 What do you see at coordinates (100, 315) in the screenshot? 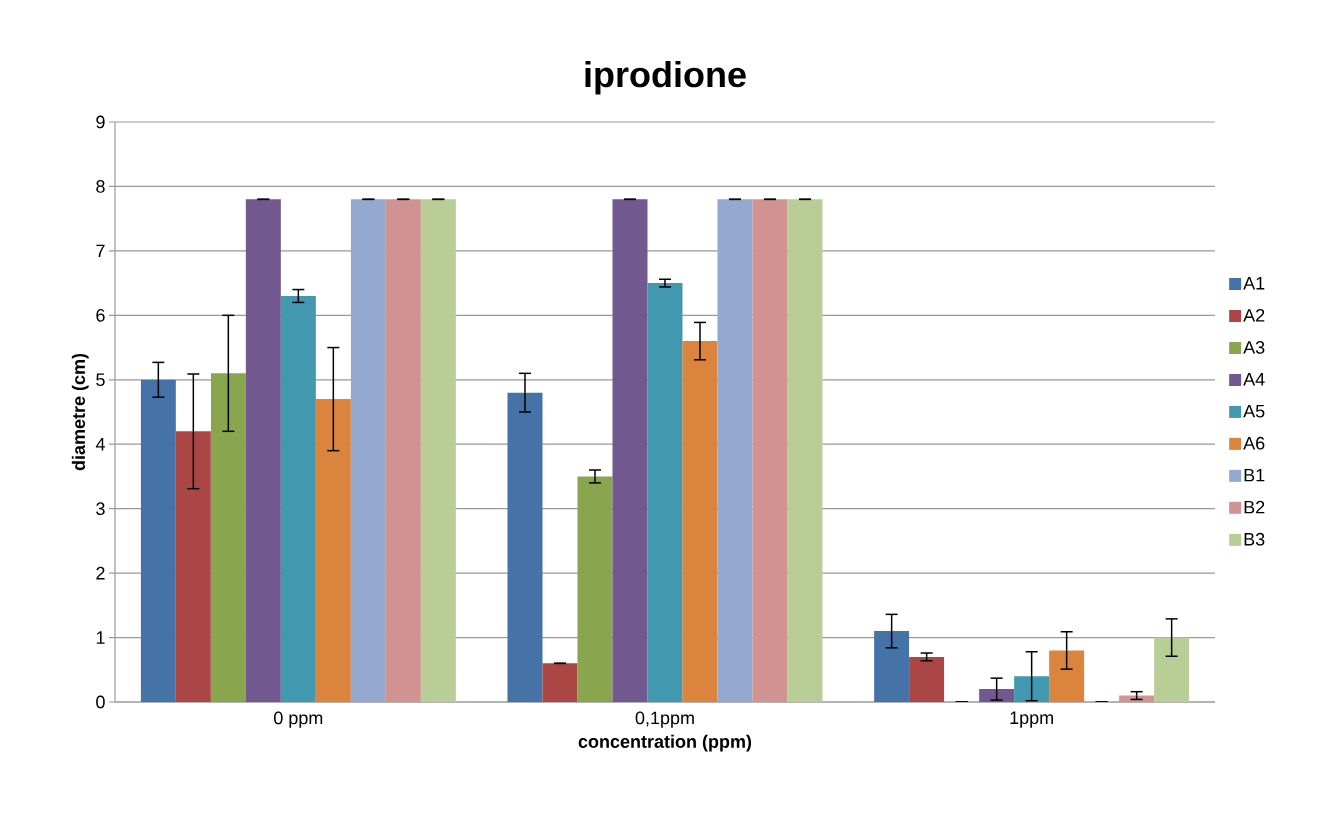
I see `y-tick-label: 6` at bounding box center [100, 315].